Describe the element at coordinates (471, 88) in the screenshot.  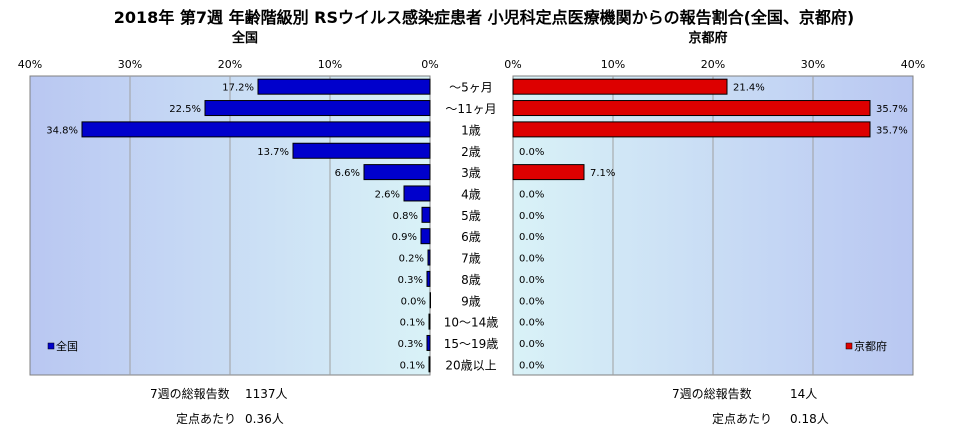
I see `age-category-label: ～5ヶ月` at that location.